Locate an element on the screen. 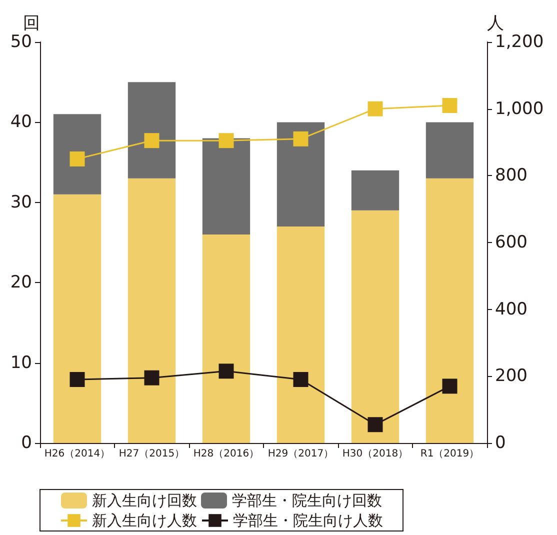  y-tick-label: 0 is located at coordinates (26, 443).